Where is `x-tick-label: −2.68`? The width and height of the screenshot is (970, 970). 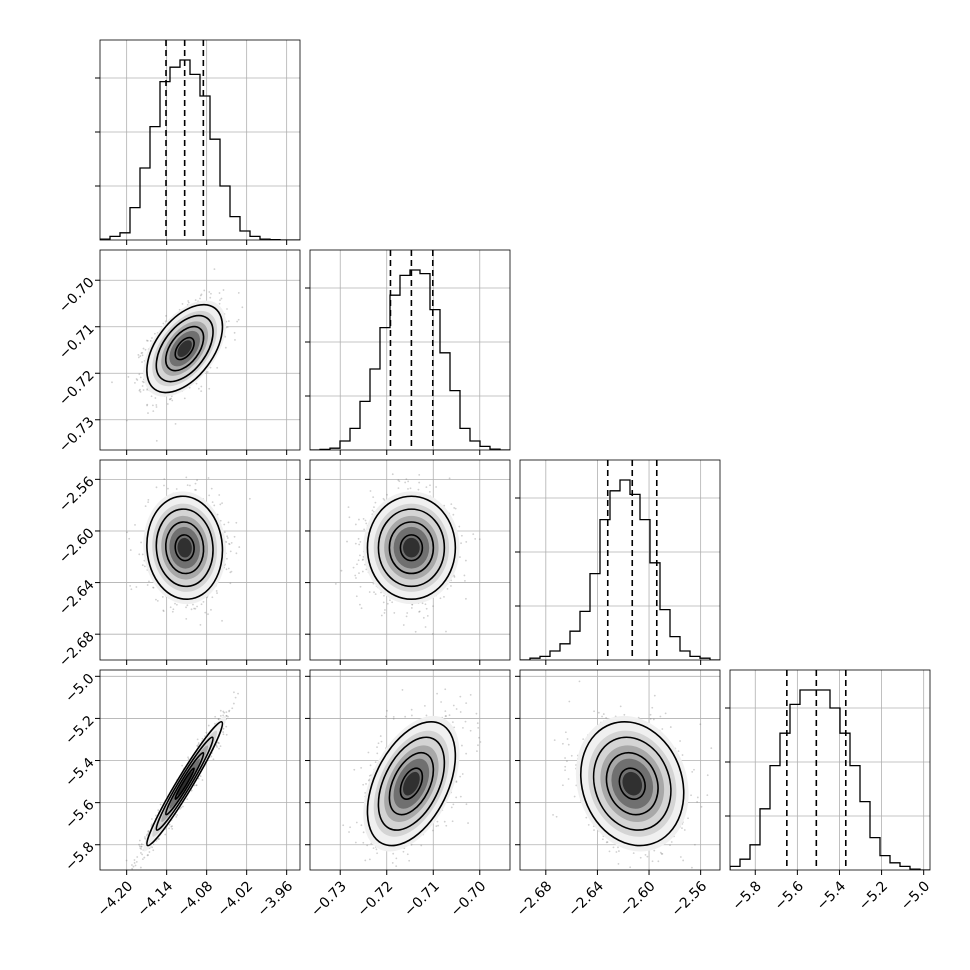
x-tick-label: −2.68 is located at coordinates (535, 899).